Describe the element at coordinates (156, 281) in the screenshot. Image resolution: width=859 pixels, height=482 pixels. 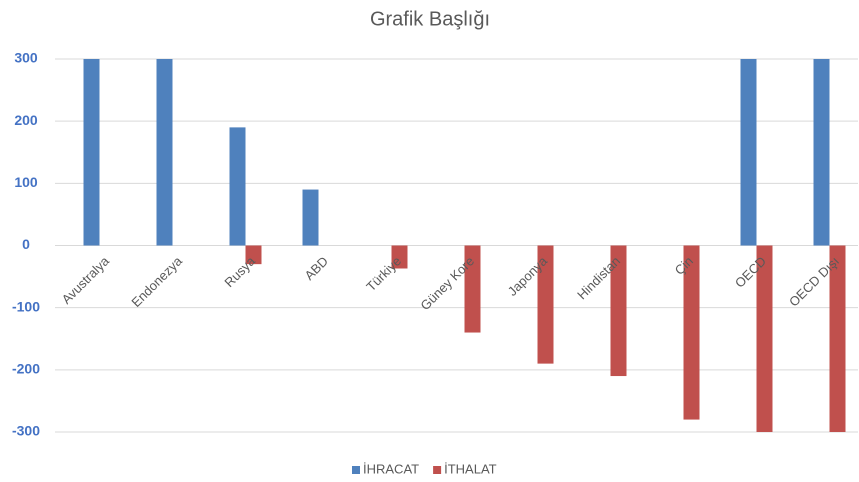
I see `x-tick-label: Endonezya` at that location.